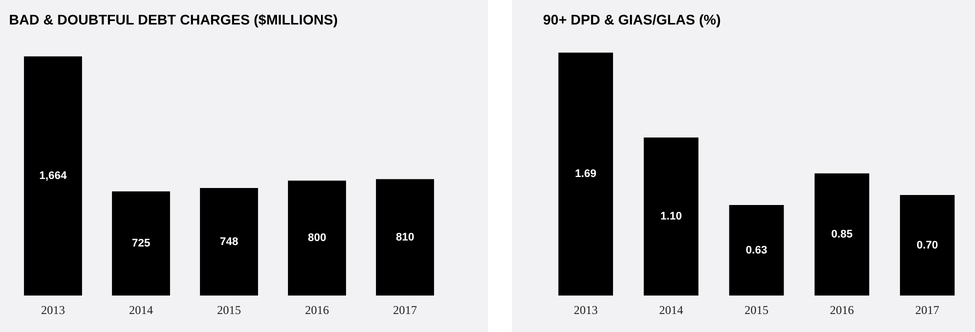 This screenshot has height=332, width=975. I want to click on chart-title: 90+ DPD & GIAS/GLAS (%), so click(632, 19).